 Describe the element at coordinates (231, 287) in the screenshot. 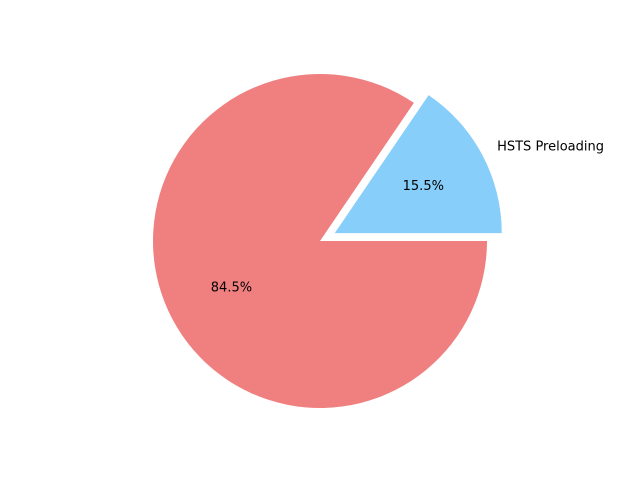

I see `pie-slice-percent-label-1: 84.5%` at that location.